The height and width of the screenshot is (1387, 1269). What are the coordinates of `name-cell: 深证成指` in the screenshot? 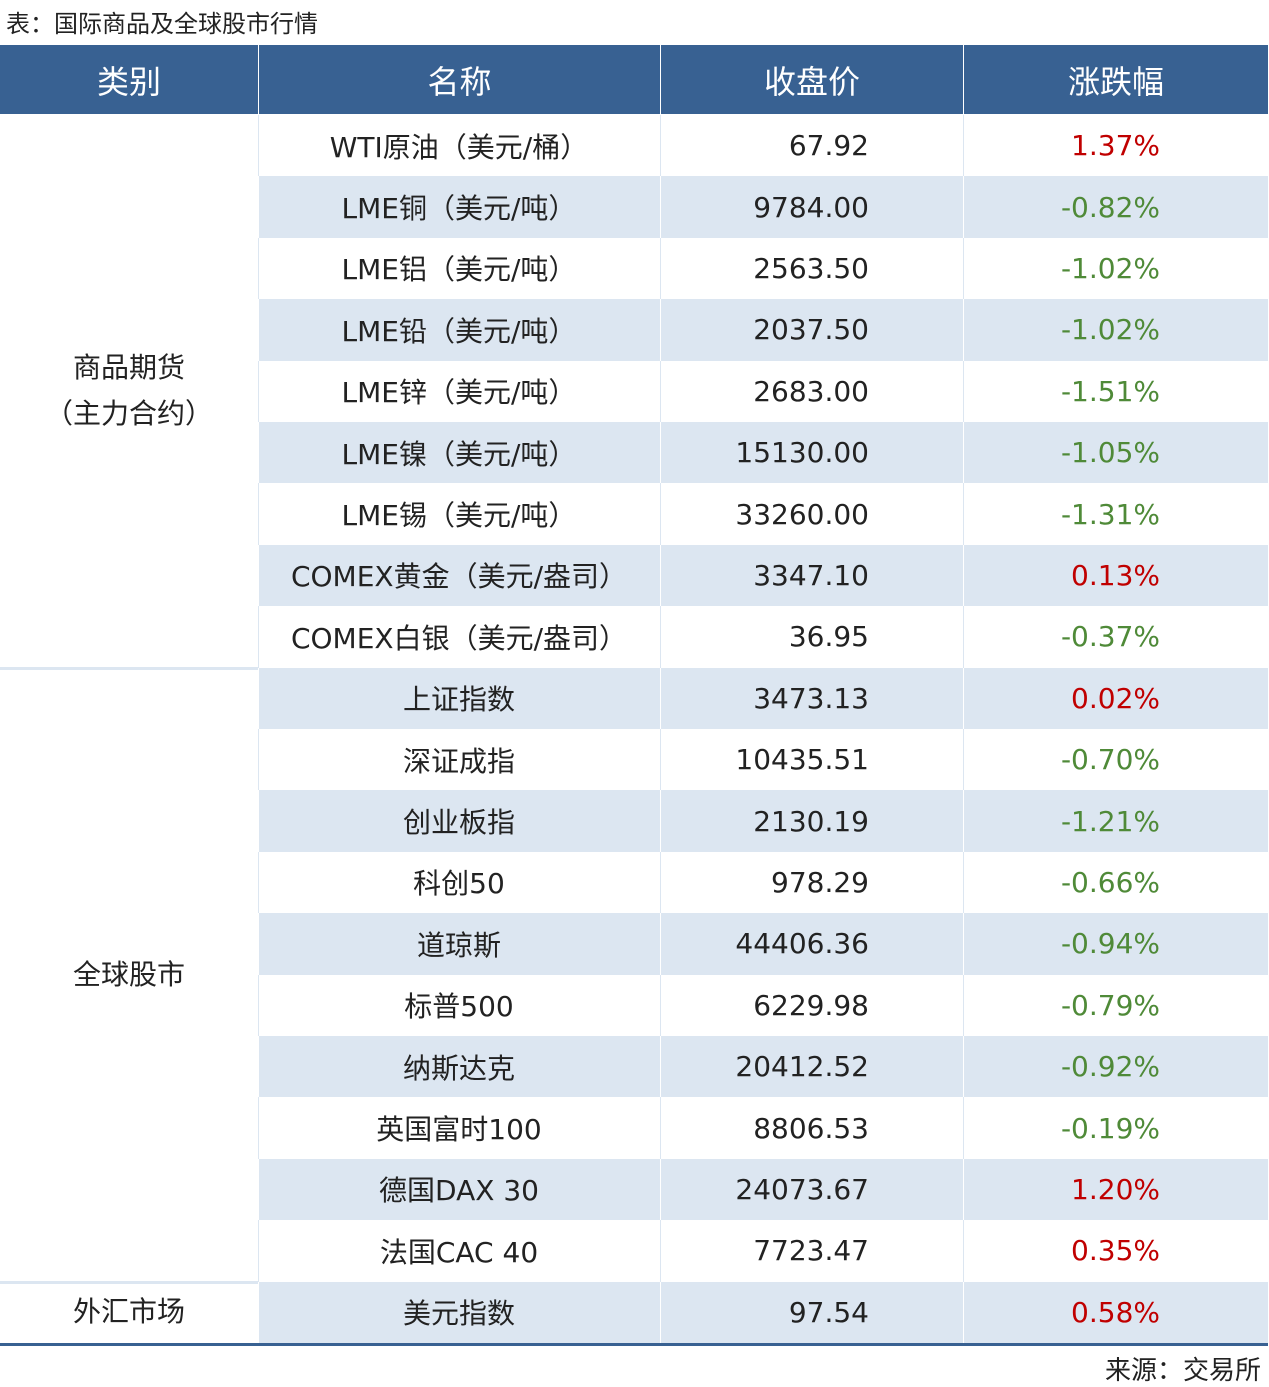 It's located at (458, 761).